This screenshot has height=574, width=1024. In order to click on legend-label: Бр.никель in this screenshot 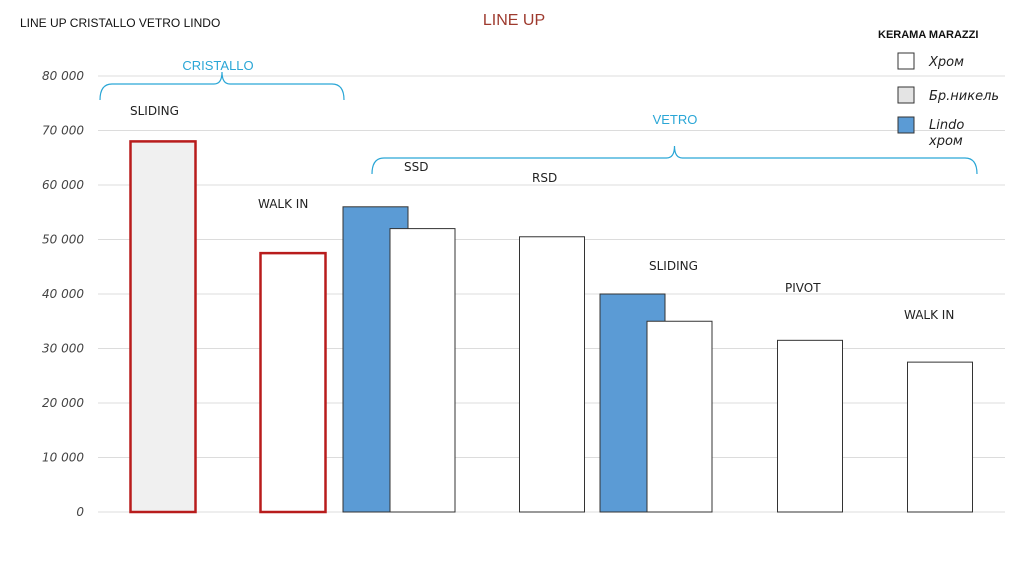, I will do `click(964, 96)`.